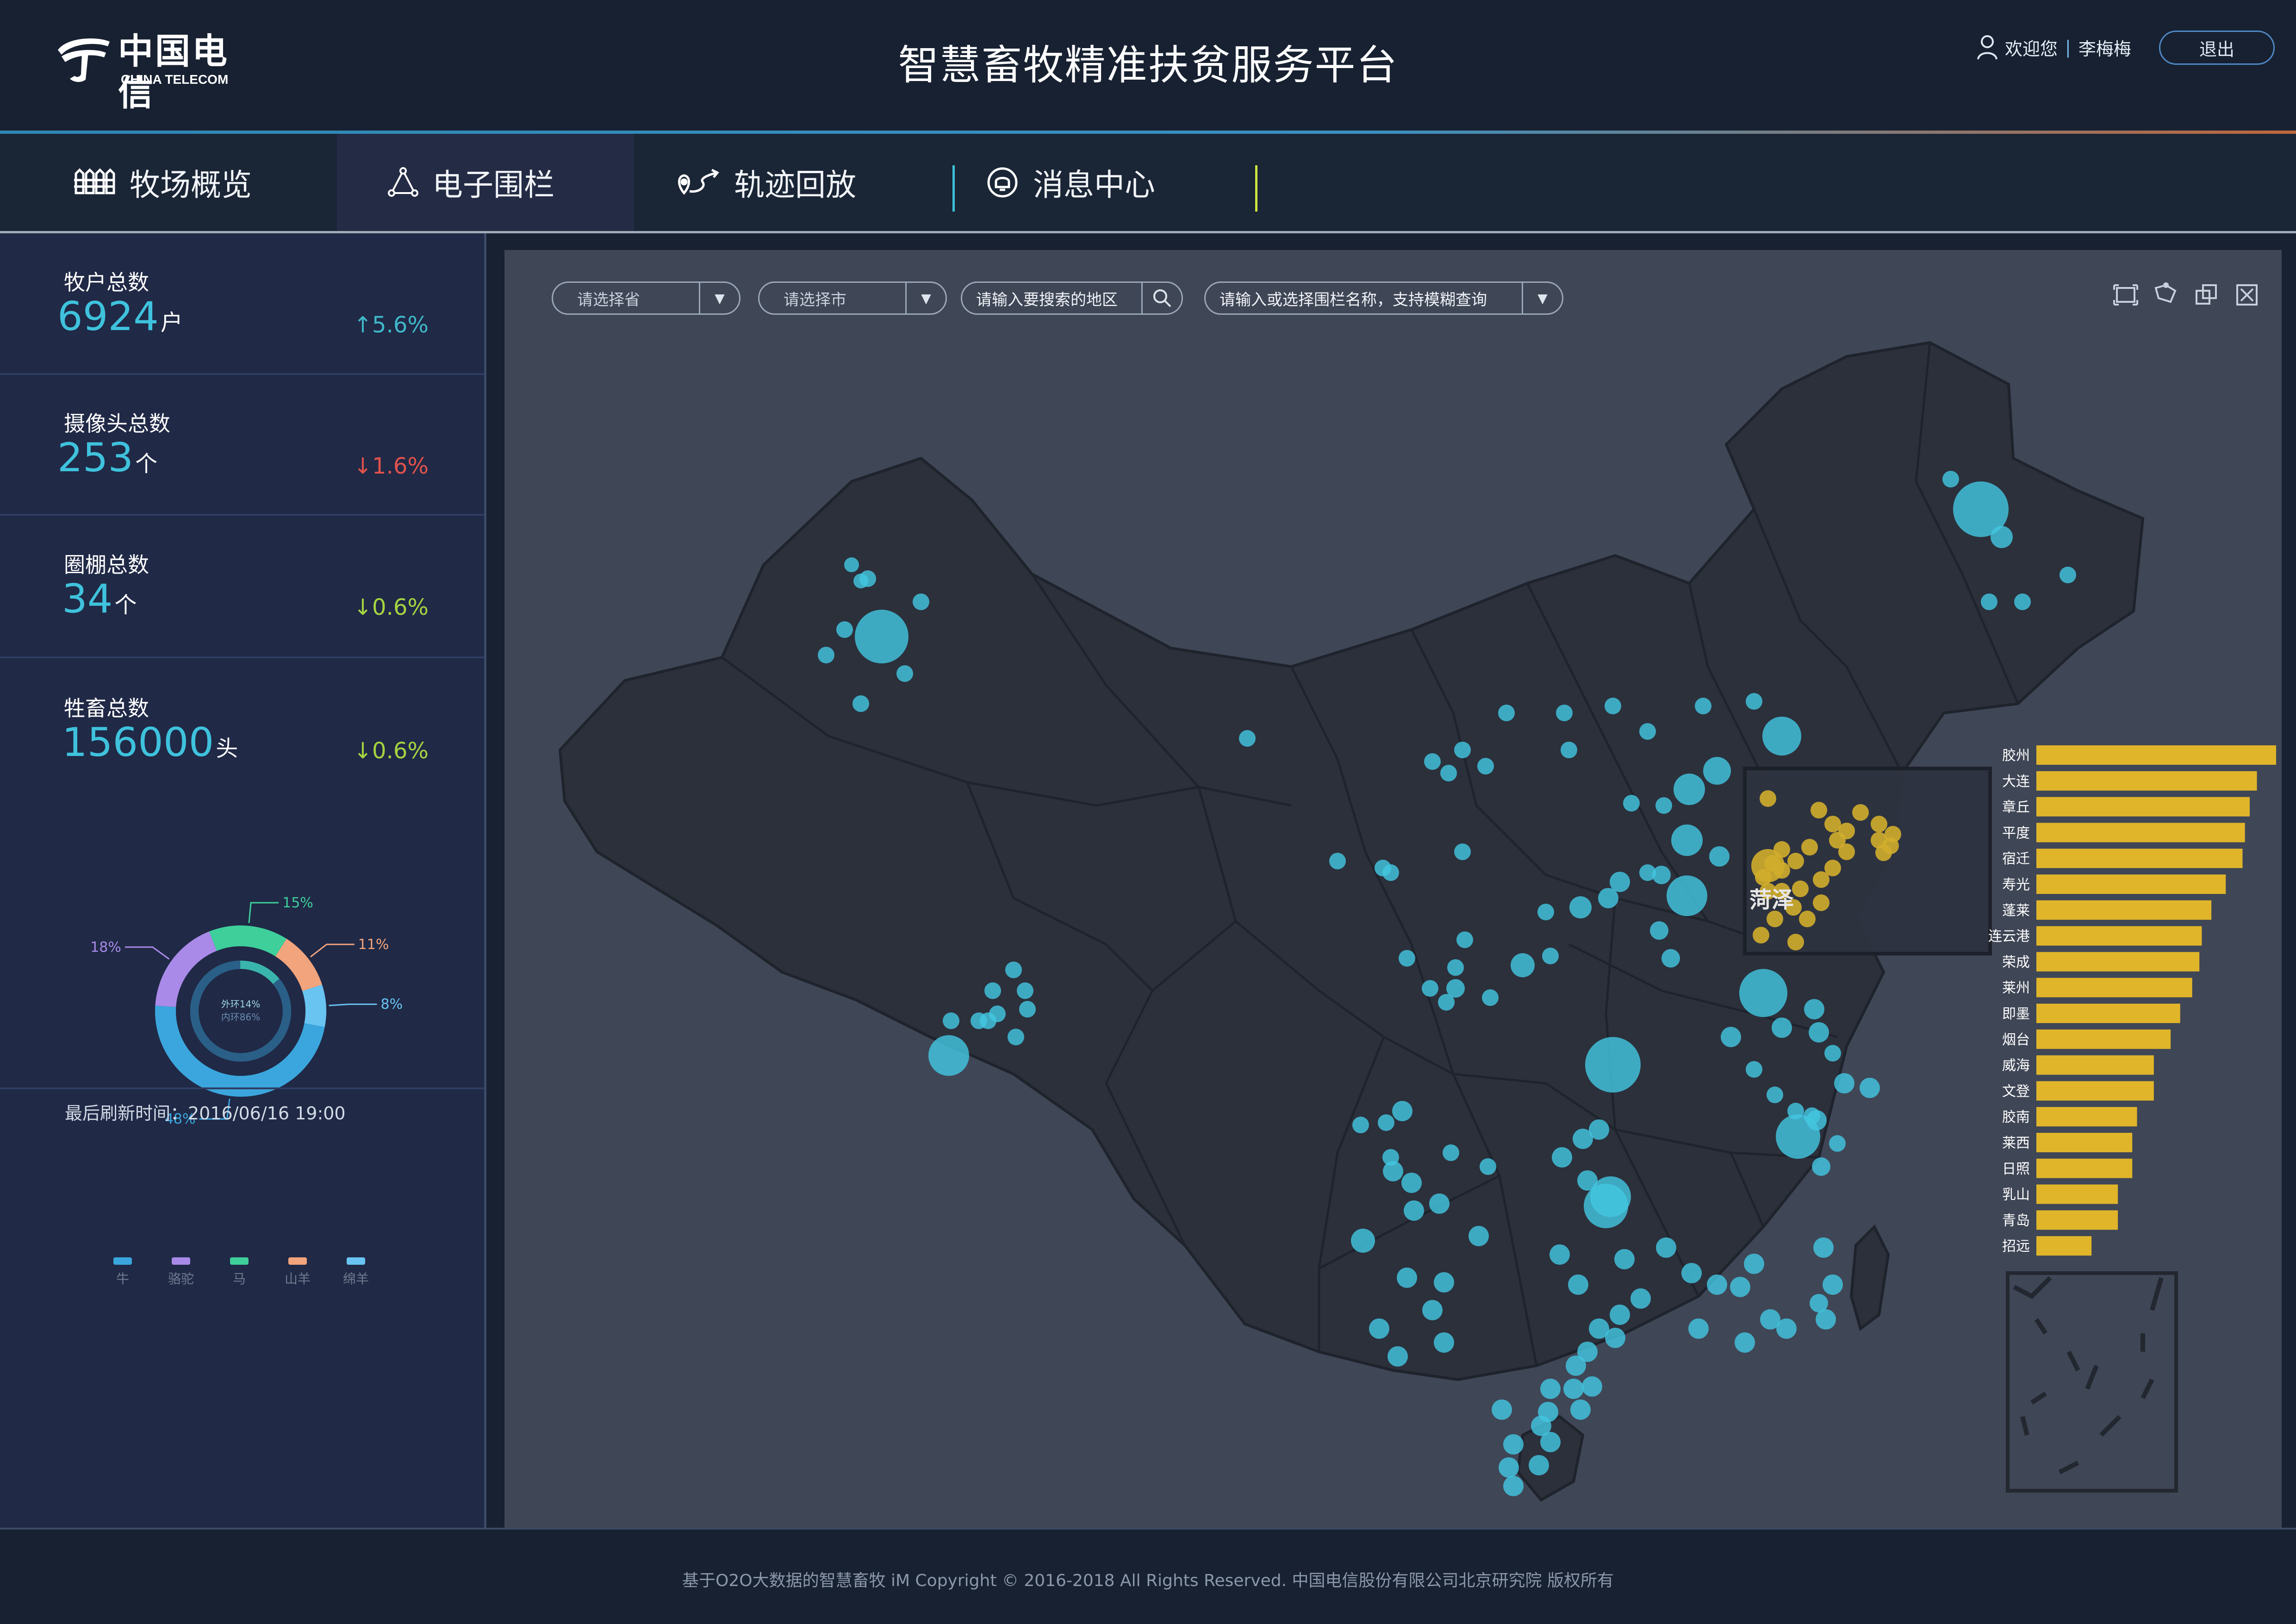 Image resolution: width=2296 pixels, height=1624 pixels. Describe the element at coordinates (2104, 48) in the screenshot. I see `username: 李梅梅` at that location.